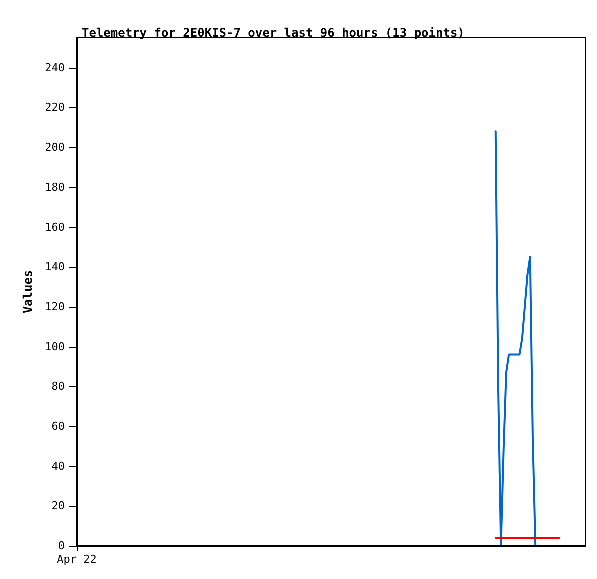 The height and width of the screenshot is (579, 597). What do you see at coordinates (28, 292) in the screenshot?
I see `y-axis-title: Values` at bounding box center [28, 292].